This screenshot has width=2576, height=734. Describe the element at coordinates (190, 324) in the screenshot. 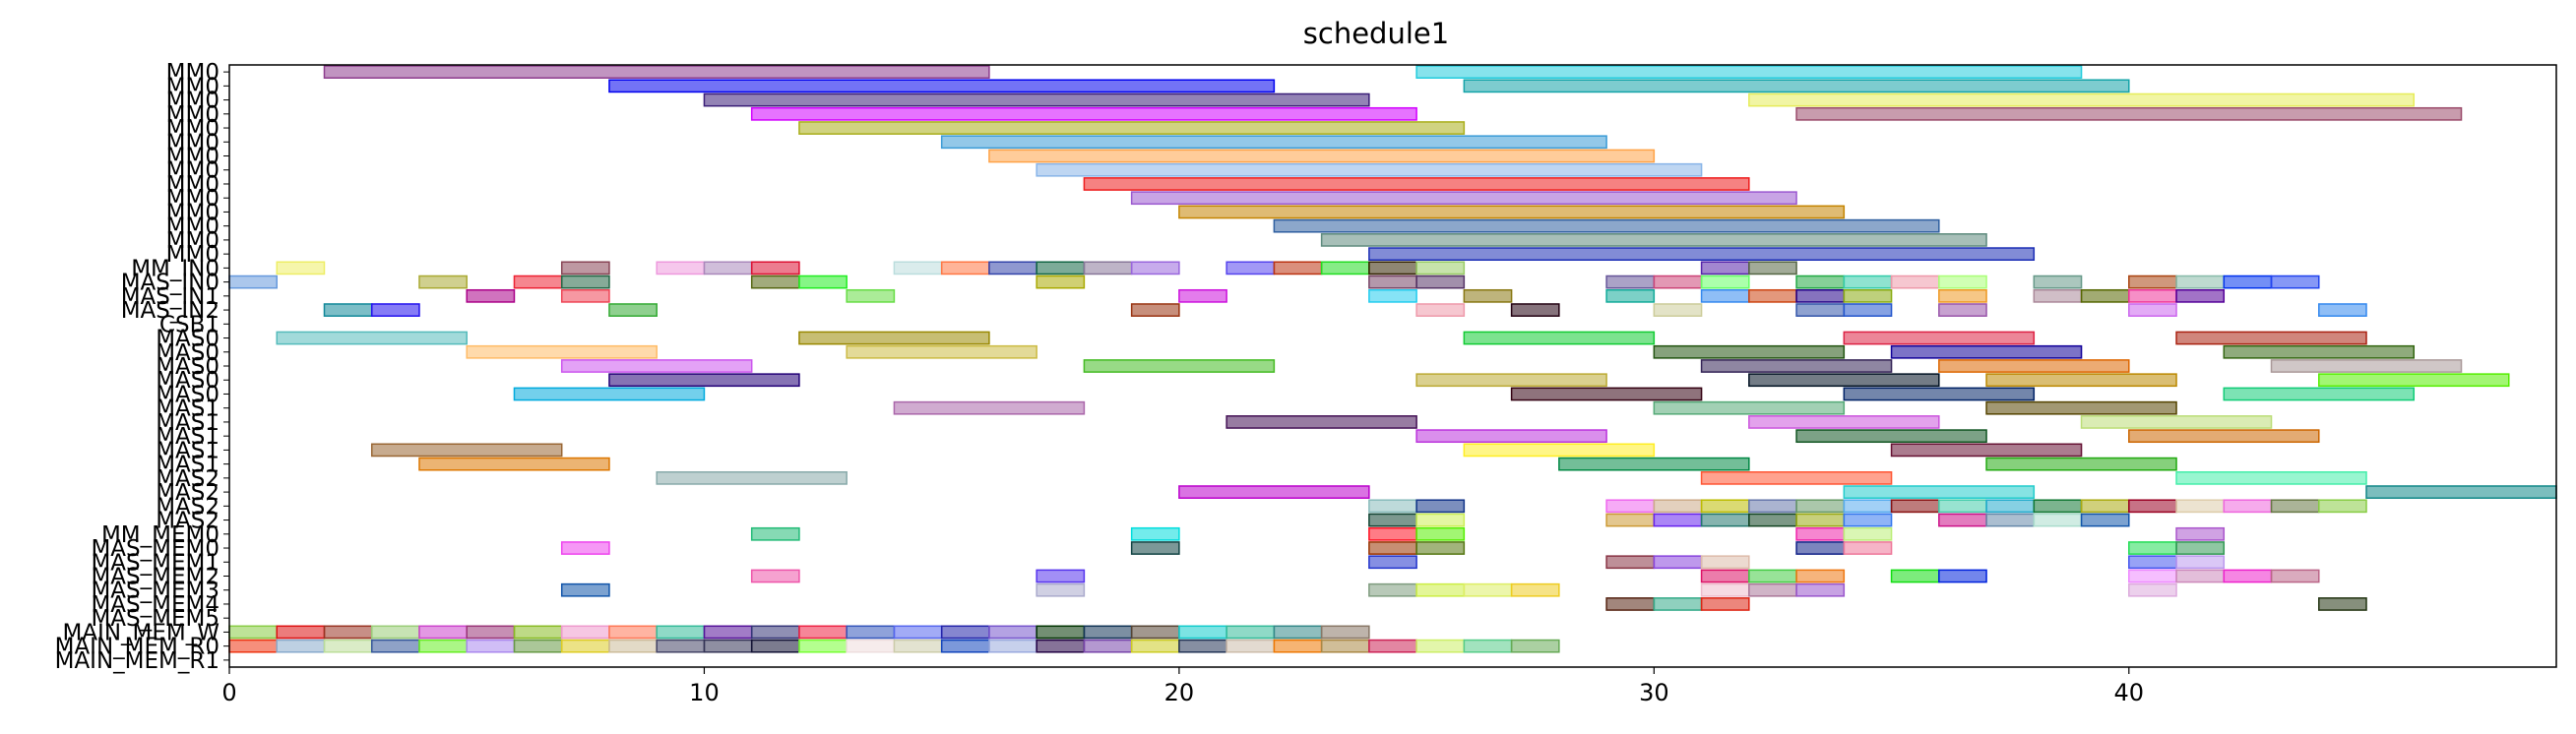

I see `y-tick-label: CSB1` at that location.